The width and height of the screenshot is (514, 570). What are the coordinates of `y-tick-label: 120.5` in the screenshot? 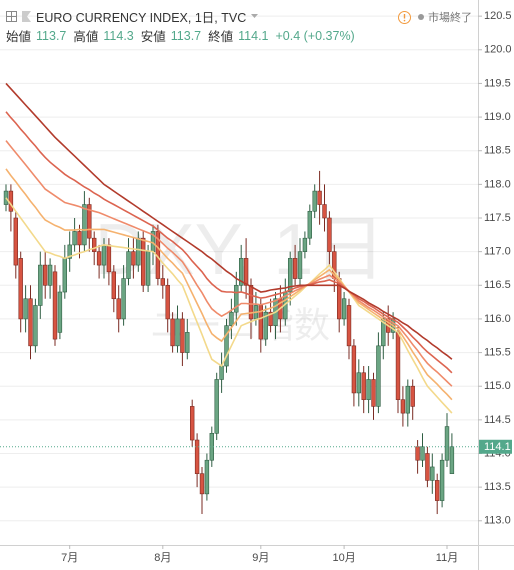 It's located at (498, 16).